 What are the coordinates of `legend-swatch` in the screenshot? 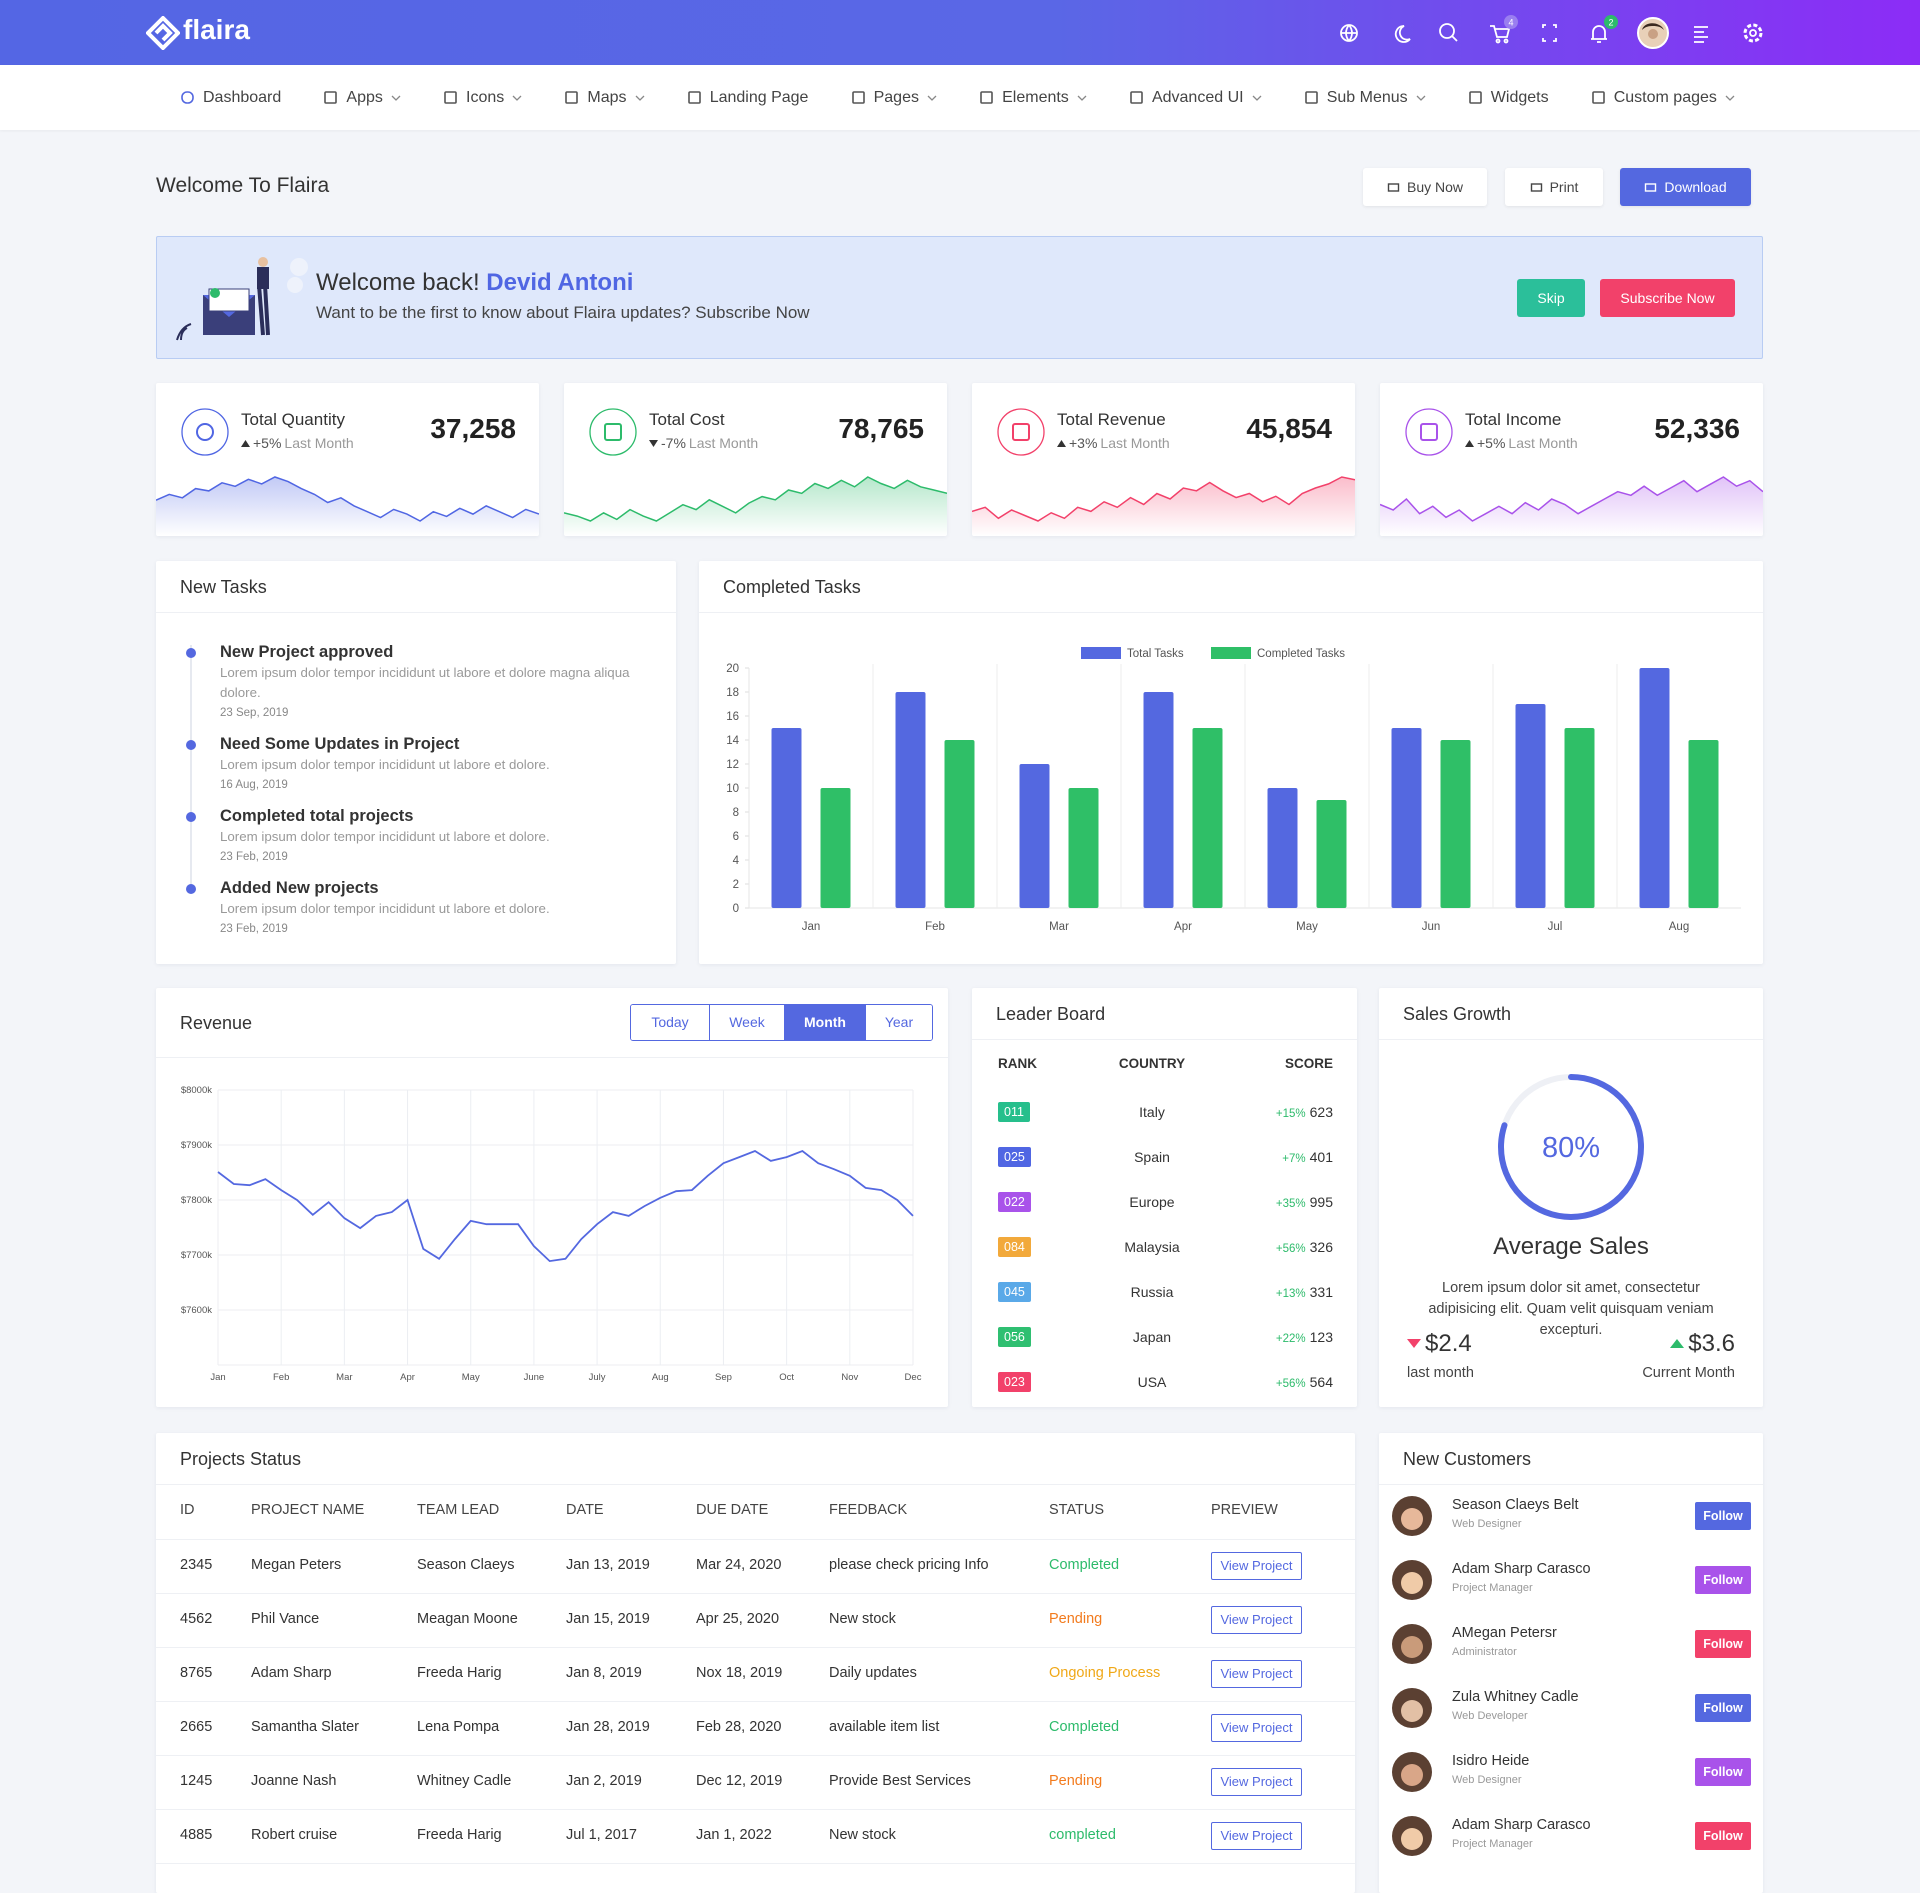 It's located at (1101, 653).